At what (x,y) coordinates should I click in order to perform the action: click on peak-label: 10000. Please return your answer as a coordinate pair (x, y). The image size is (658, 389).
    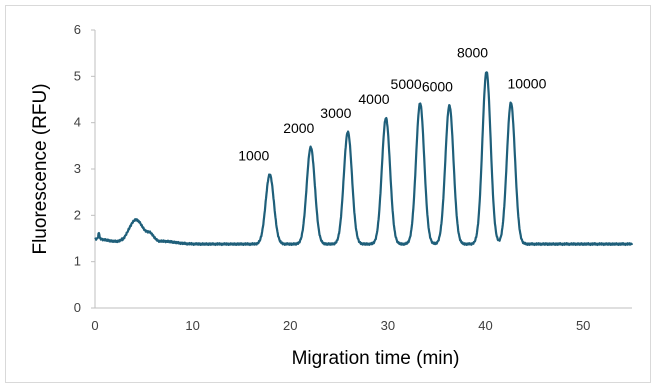
    Looking at the image, I should click on (526, 84).